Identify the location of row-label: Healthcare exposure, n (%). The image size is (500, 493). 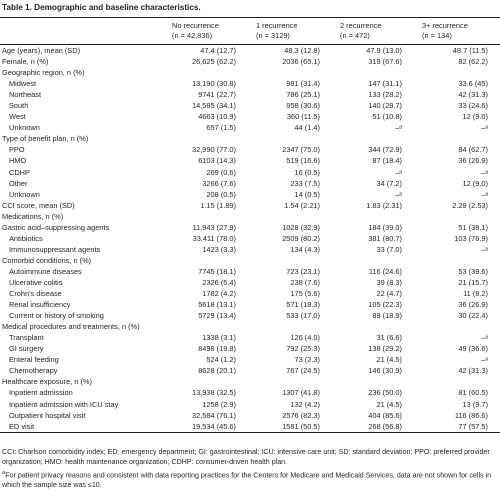
(47, 382).